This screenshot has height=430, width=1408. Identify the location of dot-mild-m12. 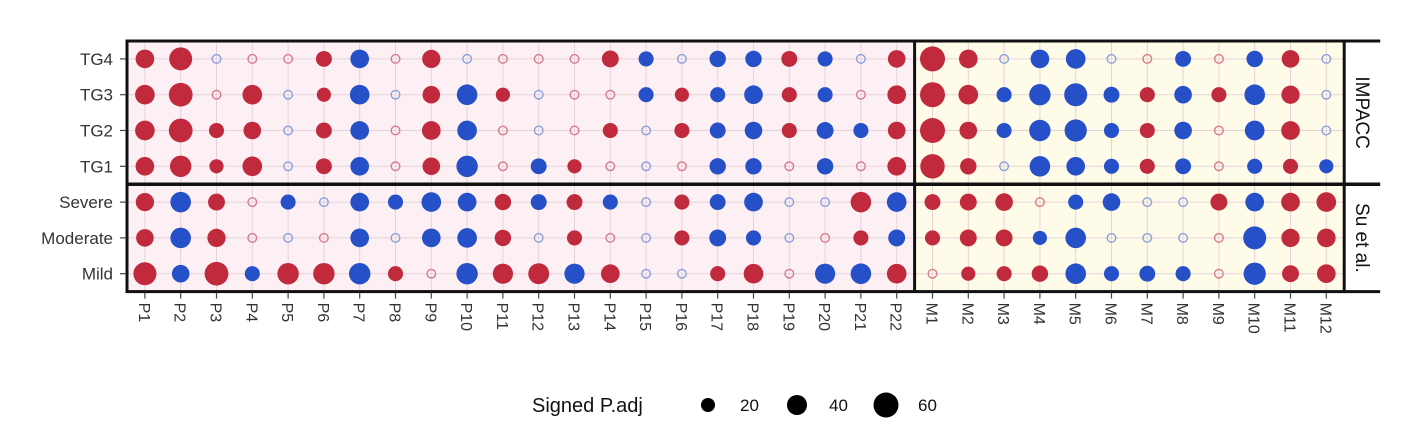
(1326, 274).